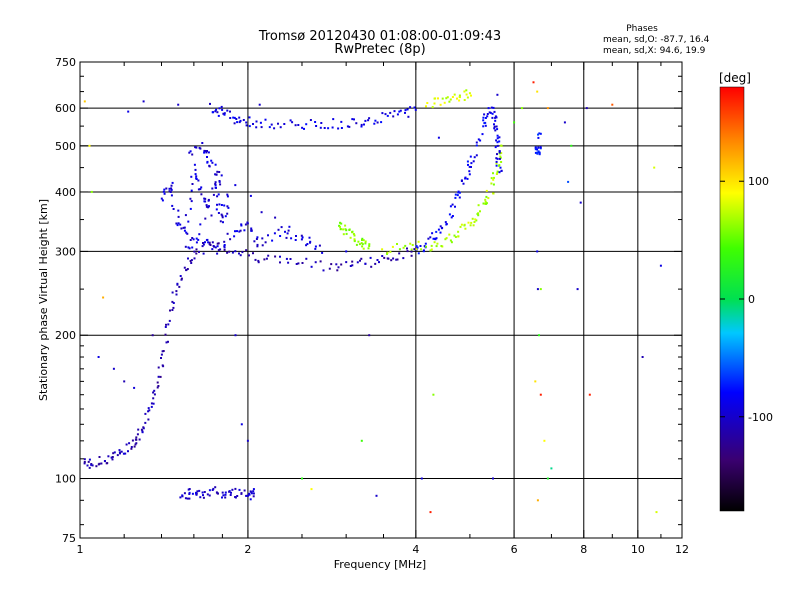 This screenshot has width=800, height=600. Describe the element at coordinates (65, 251) in the screenshot. I see `y-tick-label: 300` at that location.